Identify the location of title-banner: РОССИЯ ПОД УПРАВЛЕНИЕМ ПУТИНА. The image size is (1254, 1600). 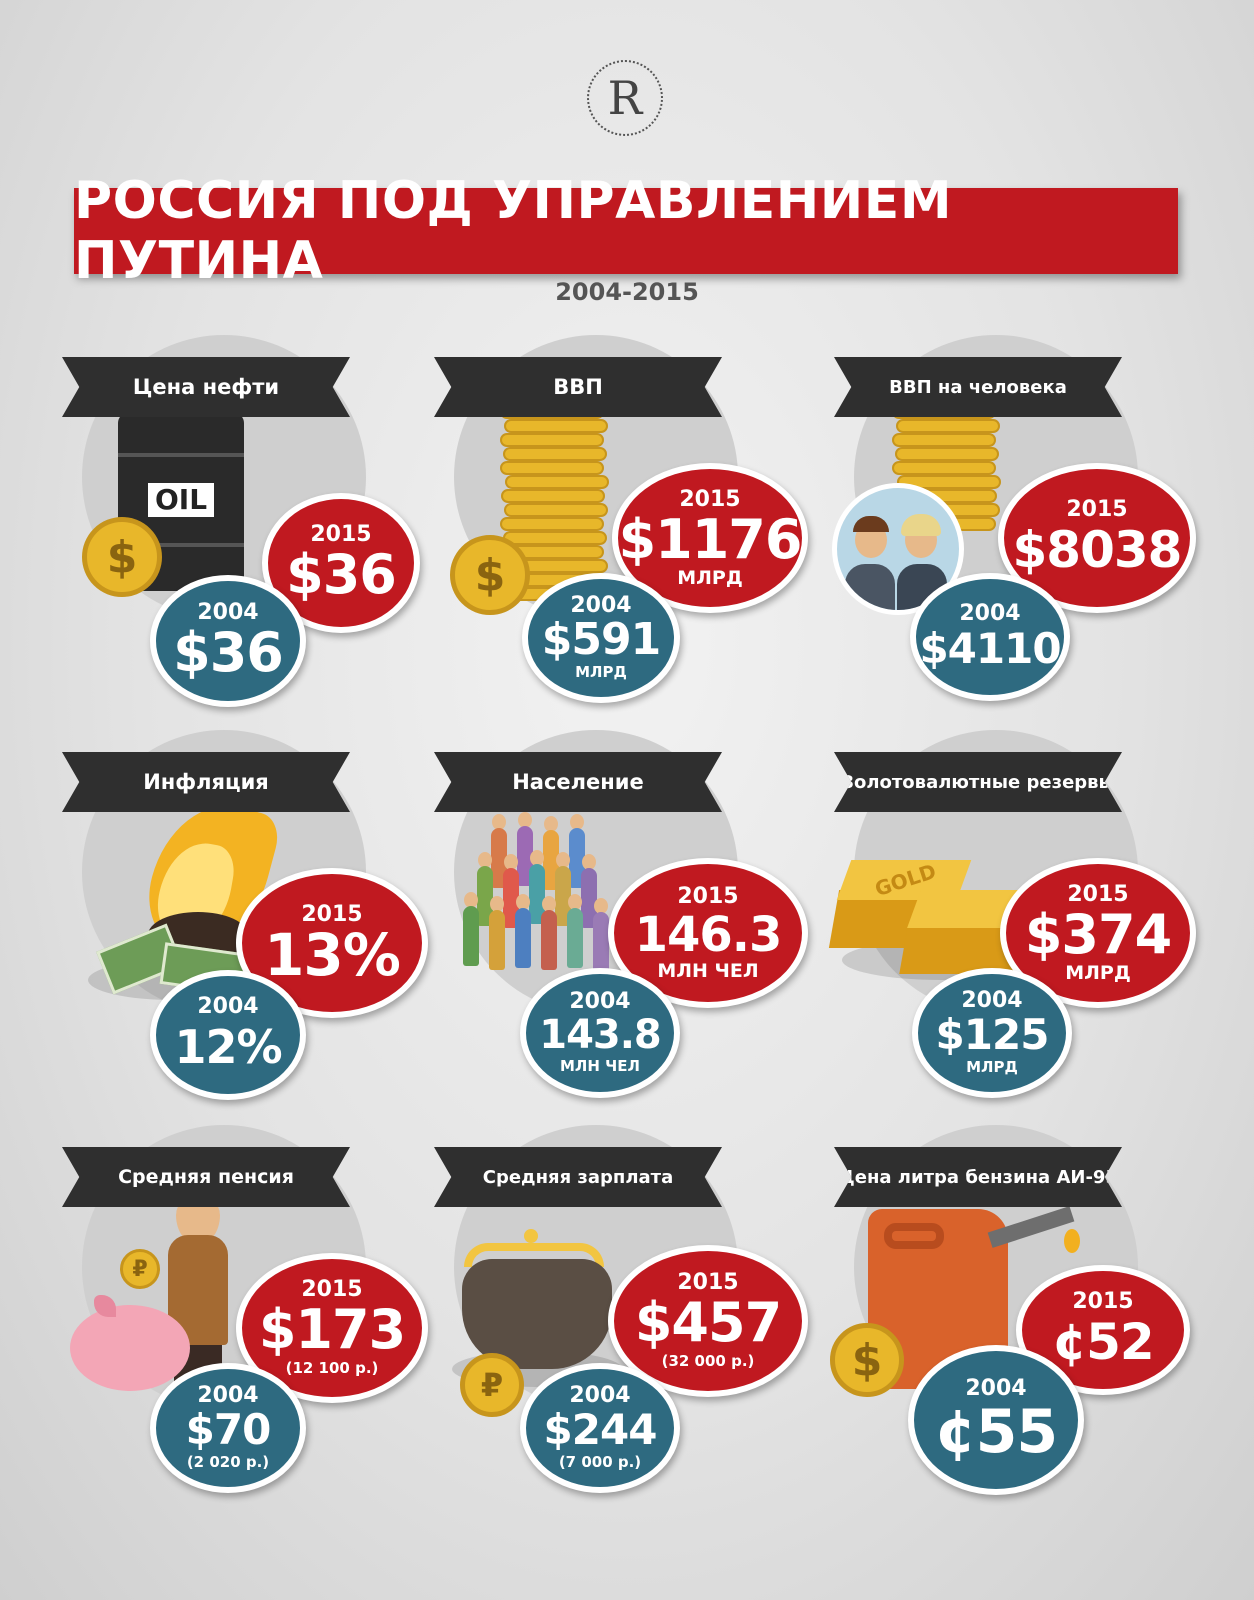
(626, 231).